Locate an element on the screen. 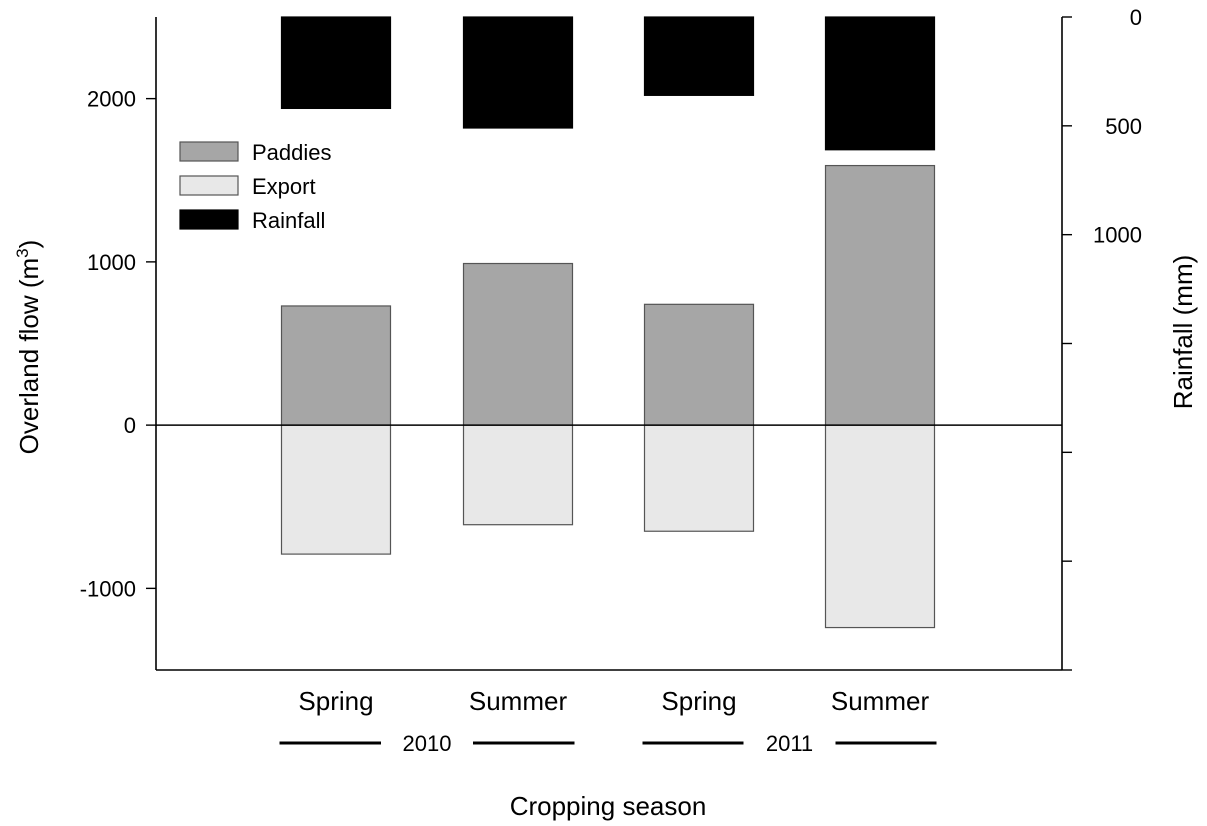 The height and width of the screenshot is (826, 1207). left-axis-title-suffix: ) is located at coordinates (29, 244).